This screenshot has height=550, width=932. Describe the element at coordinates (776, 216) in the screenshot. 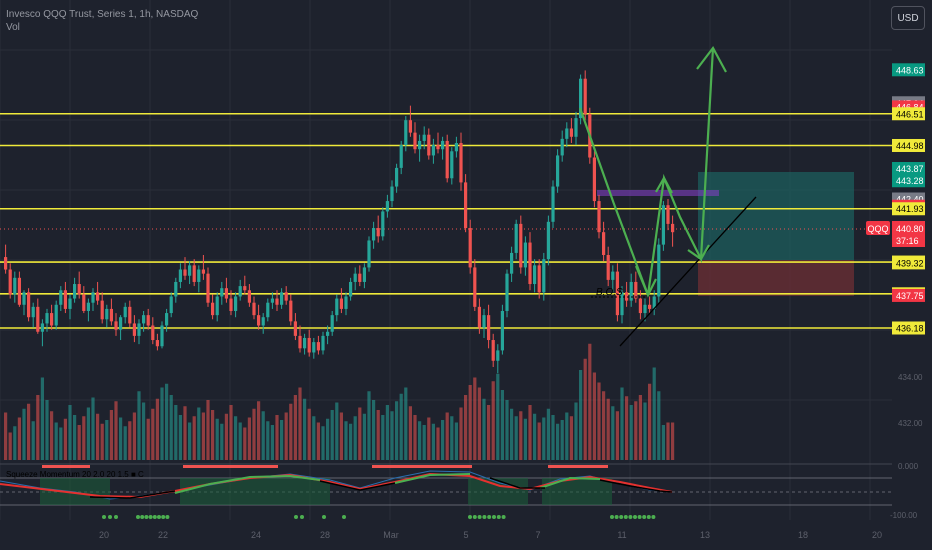

I see `reward-zone` at that location.